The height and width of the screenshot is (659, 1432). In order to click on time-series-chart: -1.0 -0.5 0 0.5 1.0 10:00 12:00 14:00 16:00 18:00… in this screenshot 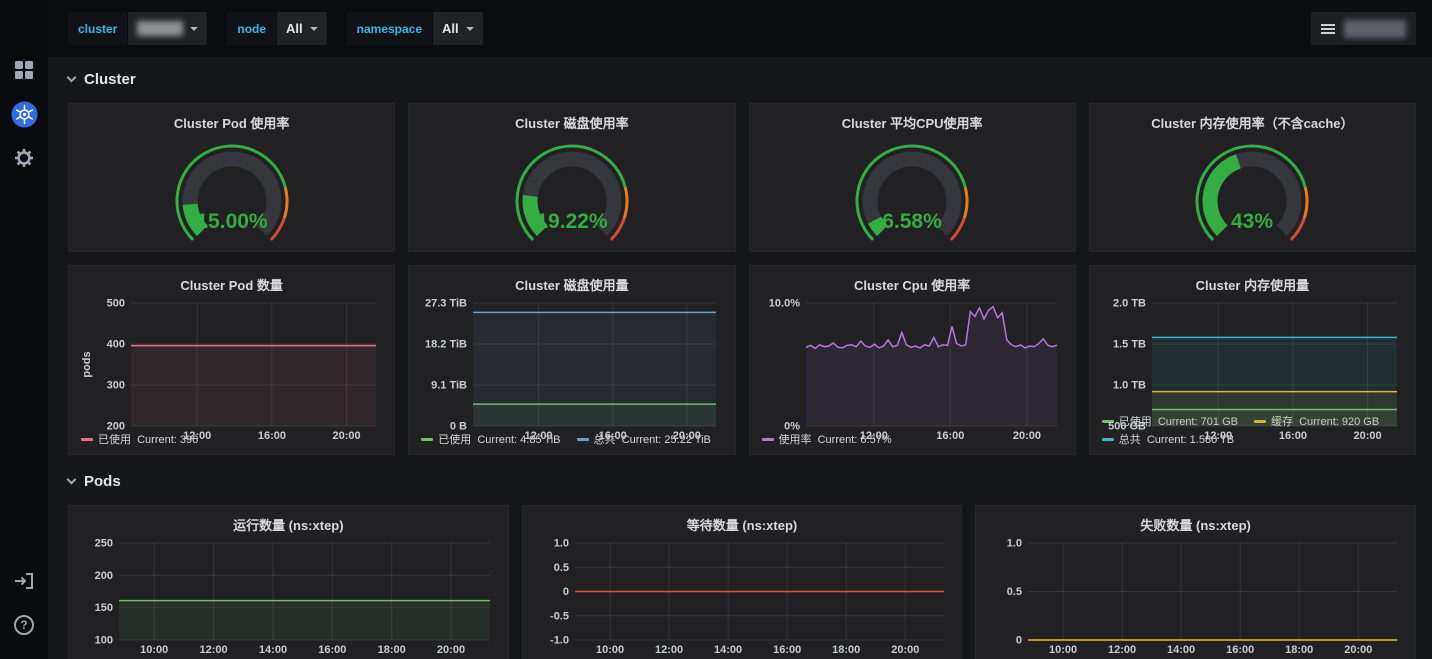, I will do `click(742, 597)`.